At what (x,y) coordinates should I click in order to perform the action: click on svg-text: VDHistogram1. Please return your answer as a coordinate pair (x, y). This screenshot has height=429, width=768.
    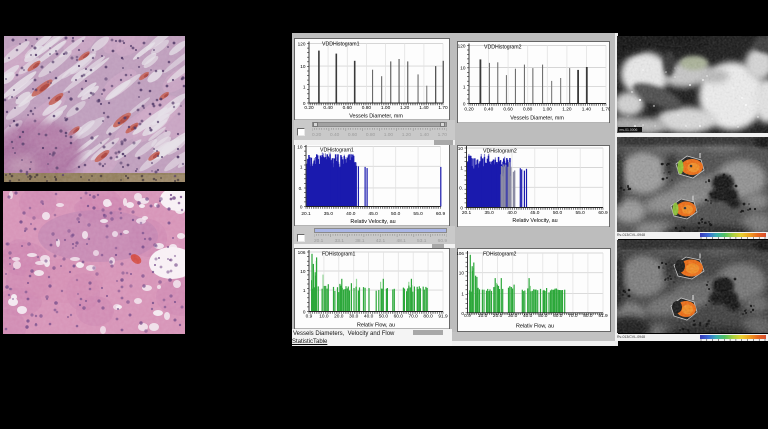
    Looking at the image, I should click on (337, 150).